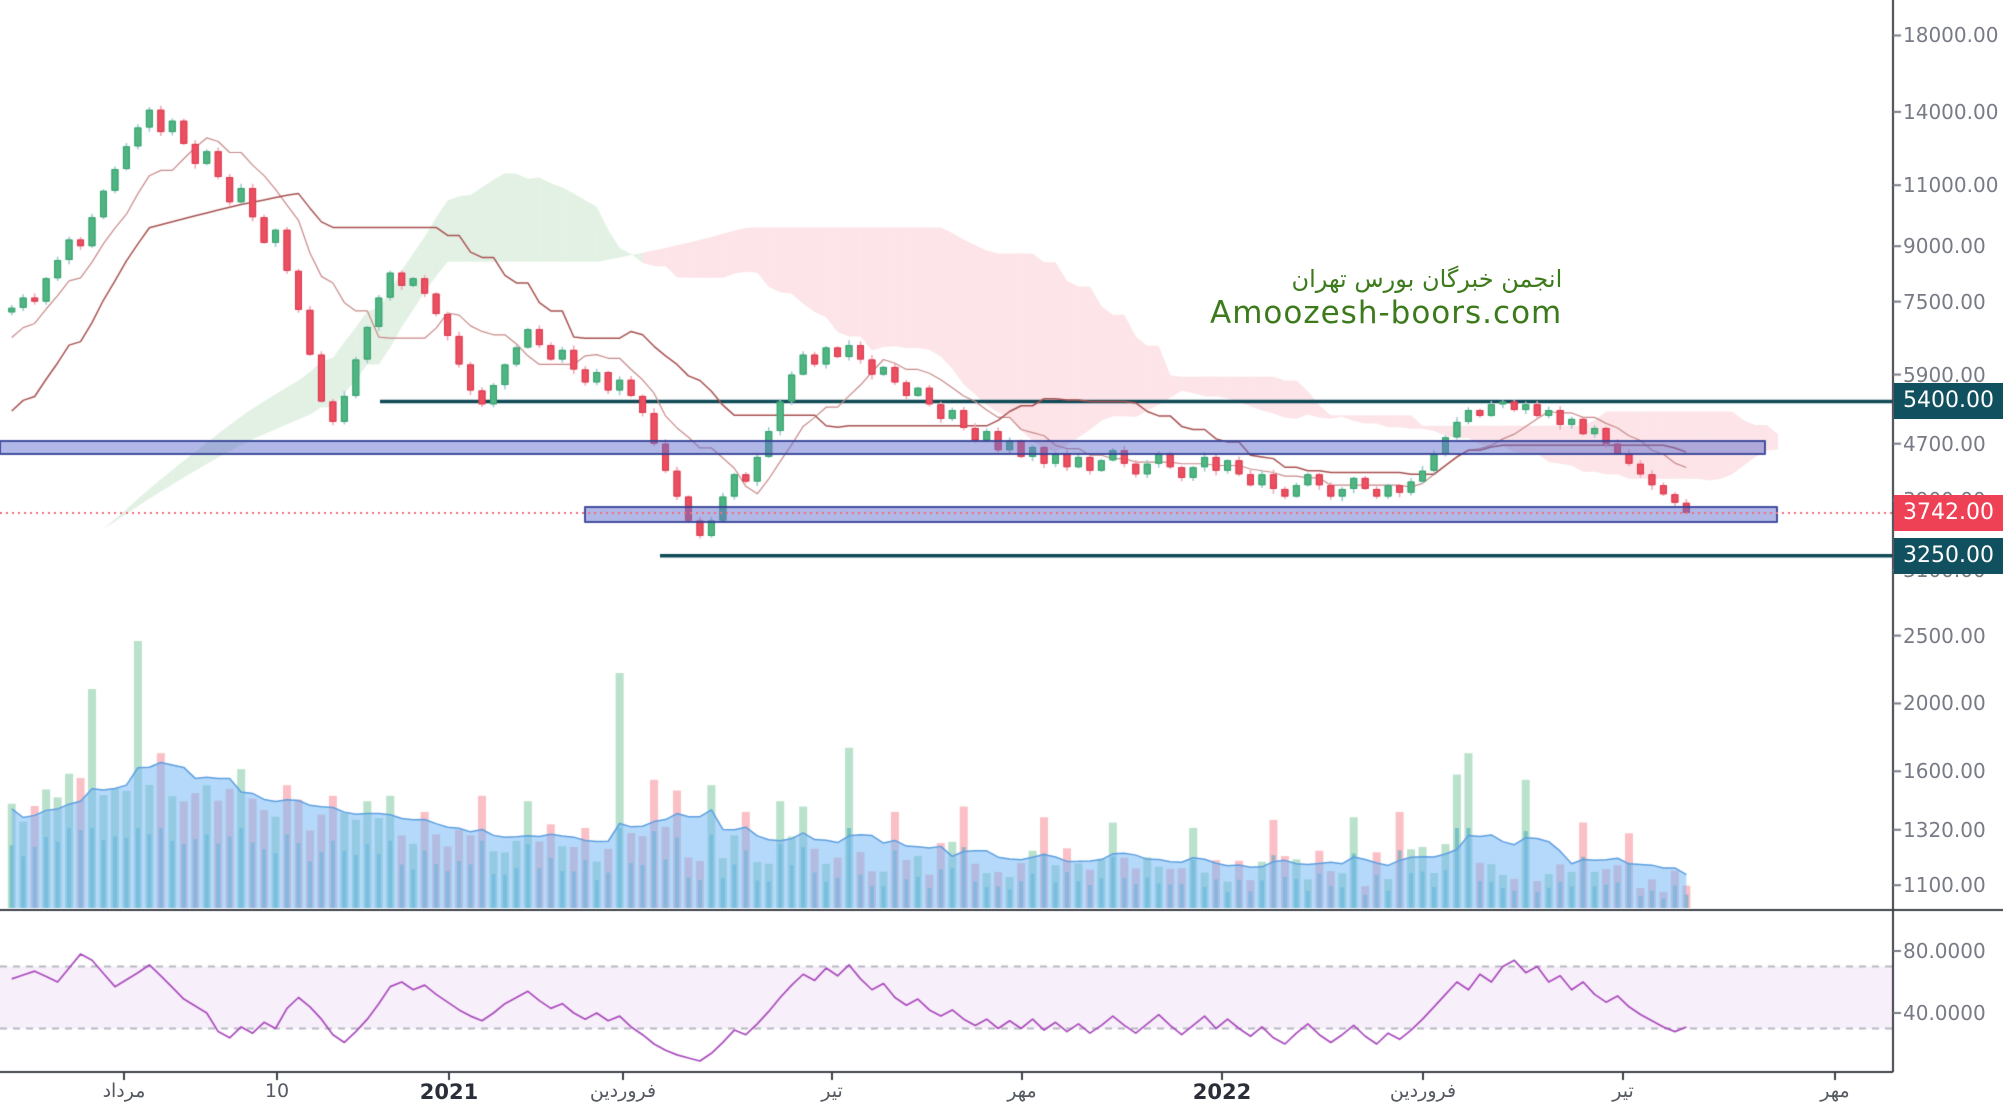  Describe the element at coordinates (1427, 279) in the screenshot. I see `watermark-persian-text: انجمن خبرگان بورس تهران` at that location.